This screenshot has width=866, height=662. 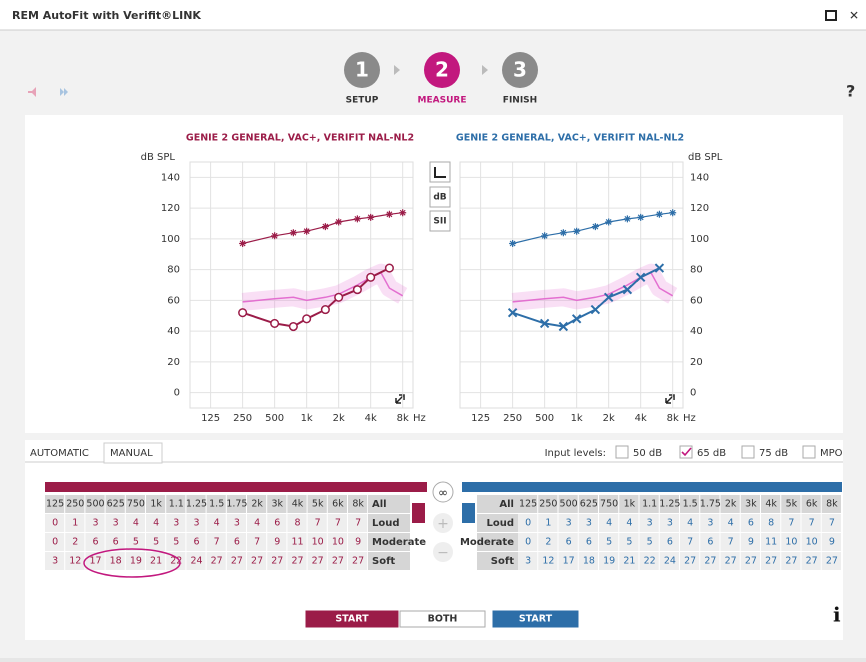 I want to click on action-button, so click(x=442, y=619).